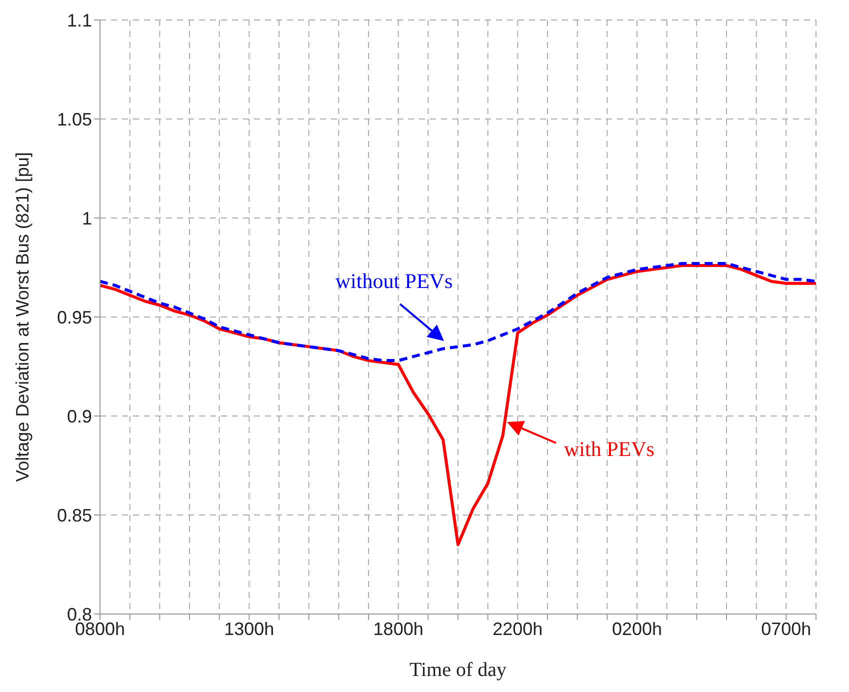 Image resolution: width=849 pixels, height=692 pixels. What do you see at coordinates (87, 218) in the screenshot?
I see `y-tick-label: 1` at bounding box center [87, 218].